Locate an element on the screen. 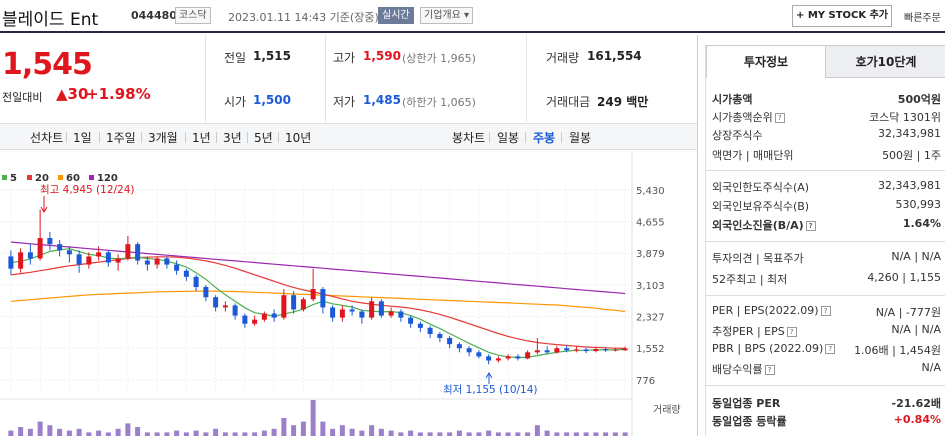 The image size is (945, 436). legend-ma20: 20 is located at coordinates (42, 178).